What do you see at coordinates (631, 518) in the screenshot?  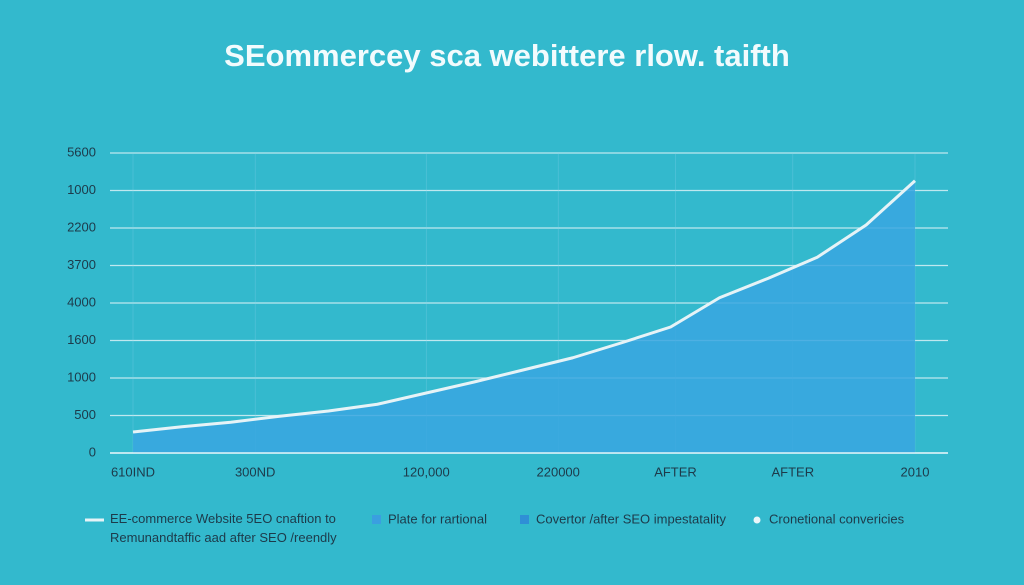 I see `legend-label: Covertor /after SEO impestatality` at bounding box center [631, 518].